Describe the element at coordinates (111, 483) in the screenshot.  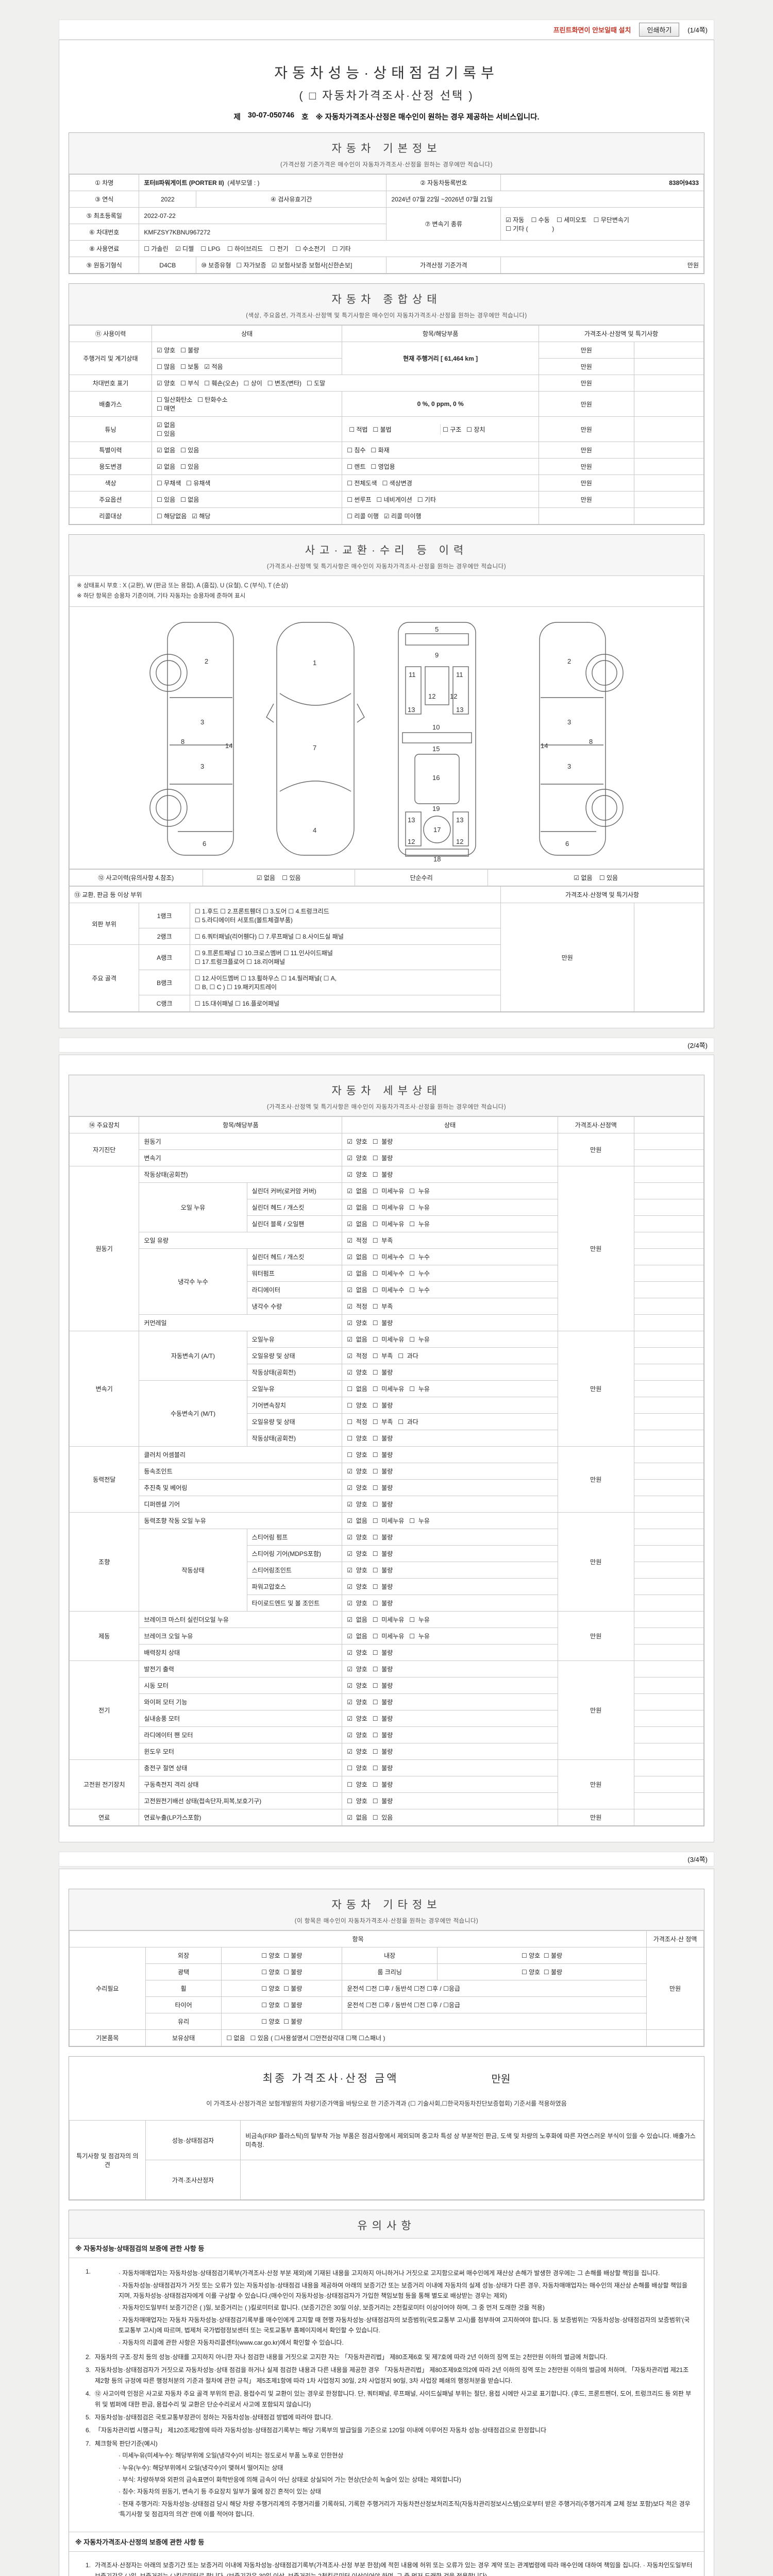
I see `row-label: 색상` at that location.